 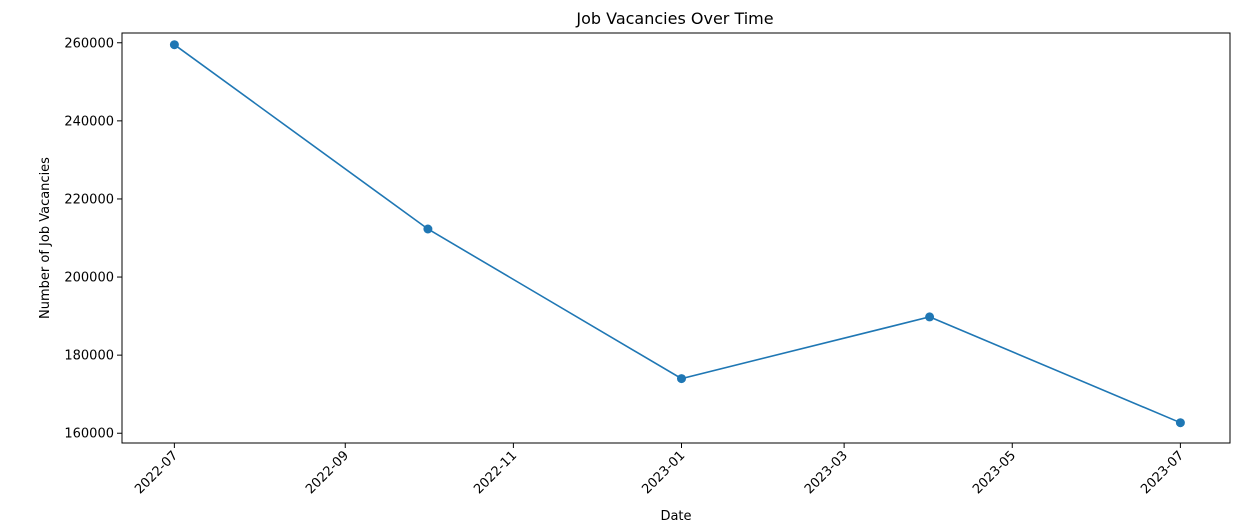 What do you see at coordinates (156, 472) in the screenshot?
I see `x-tick-label: 2022-07` at bounding box center [156, 472].